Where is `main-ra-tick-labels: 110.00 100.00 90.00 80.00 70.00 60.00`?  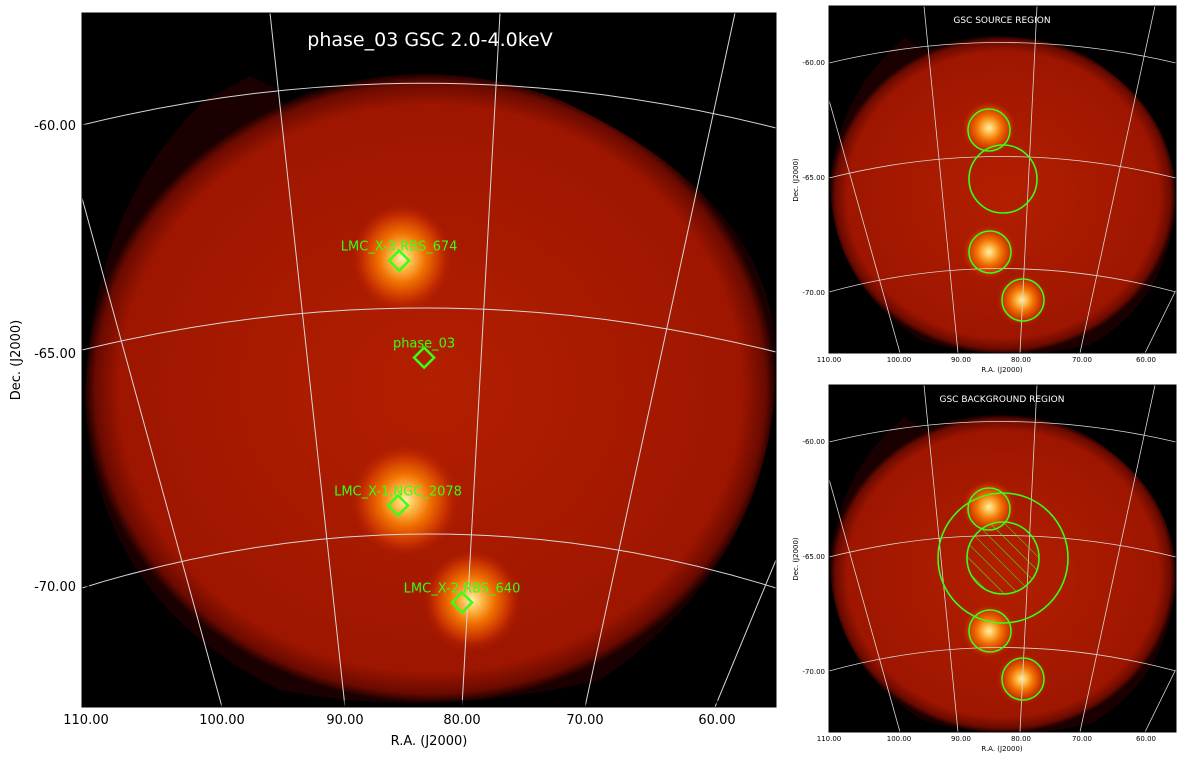 main-ra-tick-labels: 110.00 100.00 90.00 80.00 70.00 60.00 is located at coordinates (399, 720).